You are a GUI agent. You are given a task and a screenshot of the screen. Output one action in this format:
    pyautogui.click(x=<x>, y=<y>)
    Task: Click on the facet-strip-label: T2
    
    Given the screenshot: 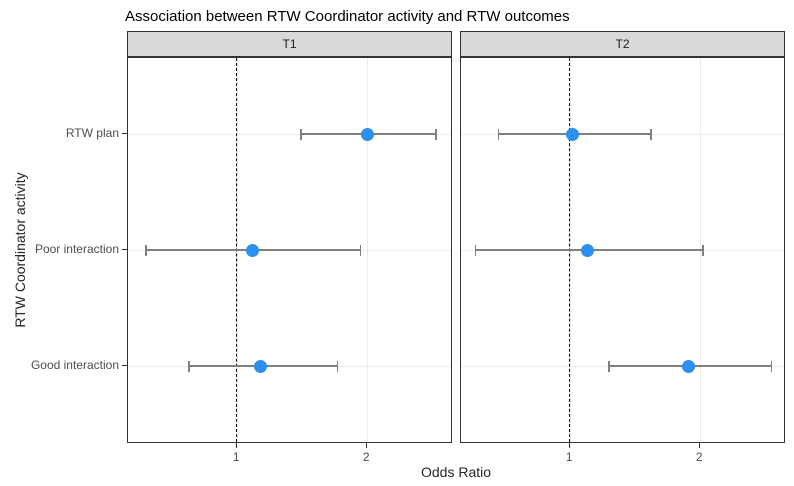 What is the action you would take?
    pyautogui.click(x=622, y=44)
    